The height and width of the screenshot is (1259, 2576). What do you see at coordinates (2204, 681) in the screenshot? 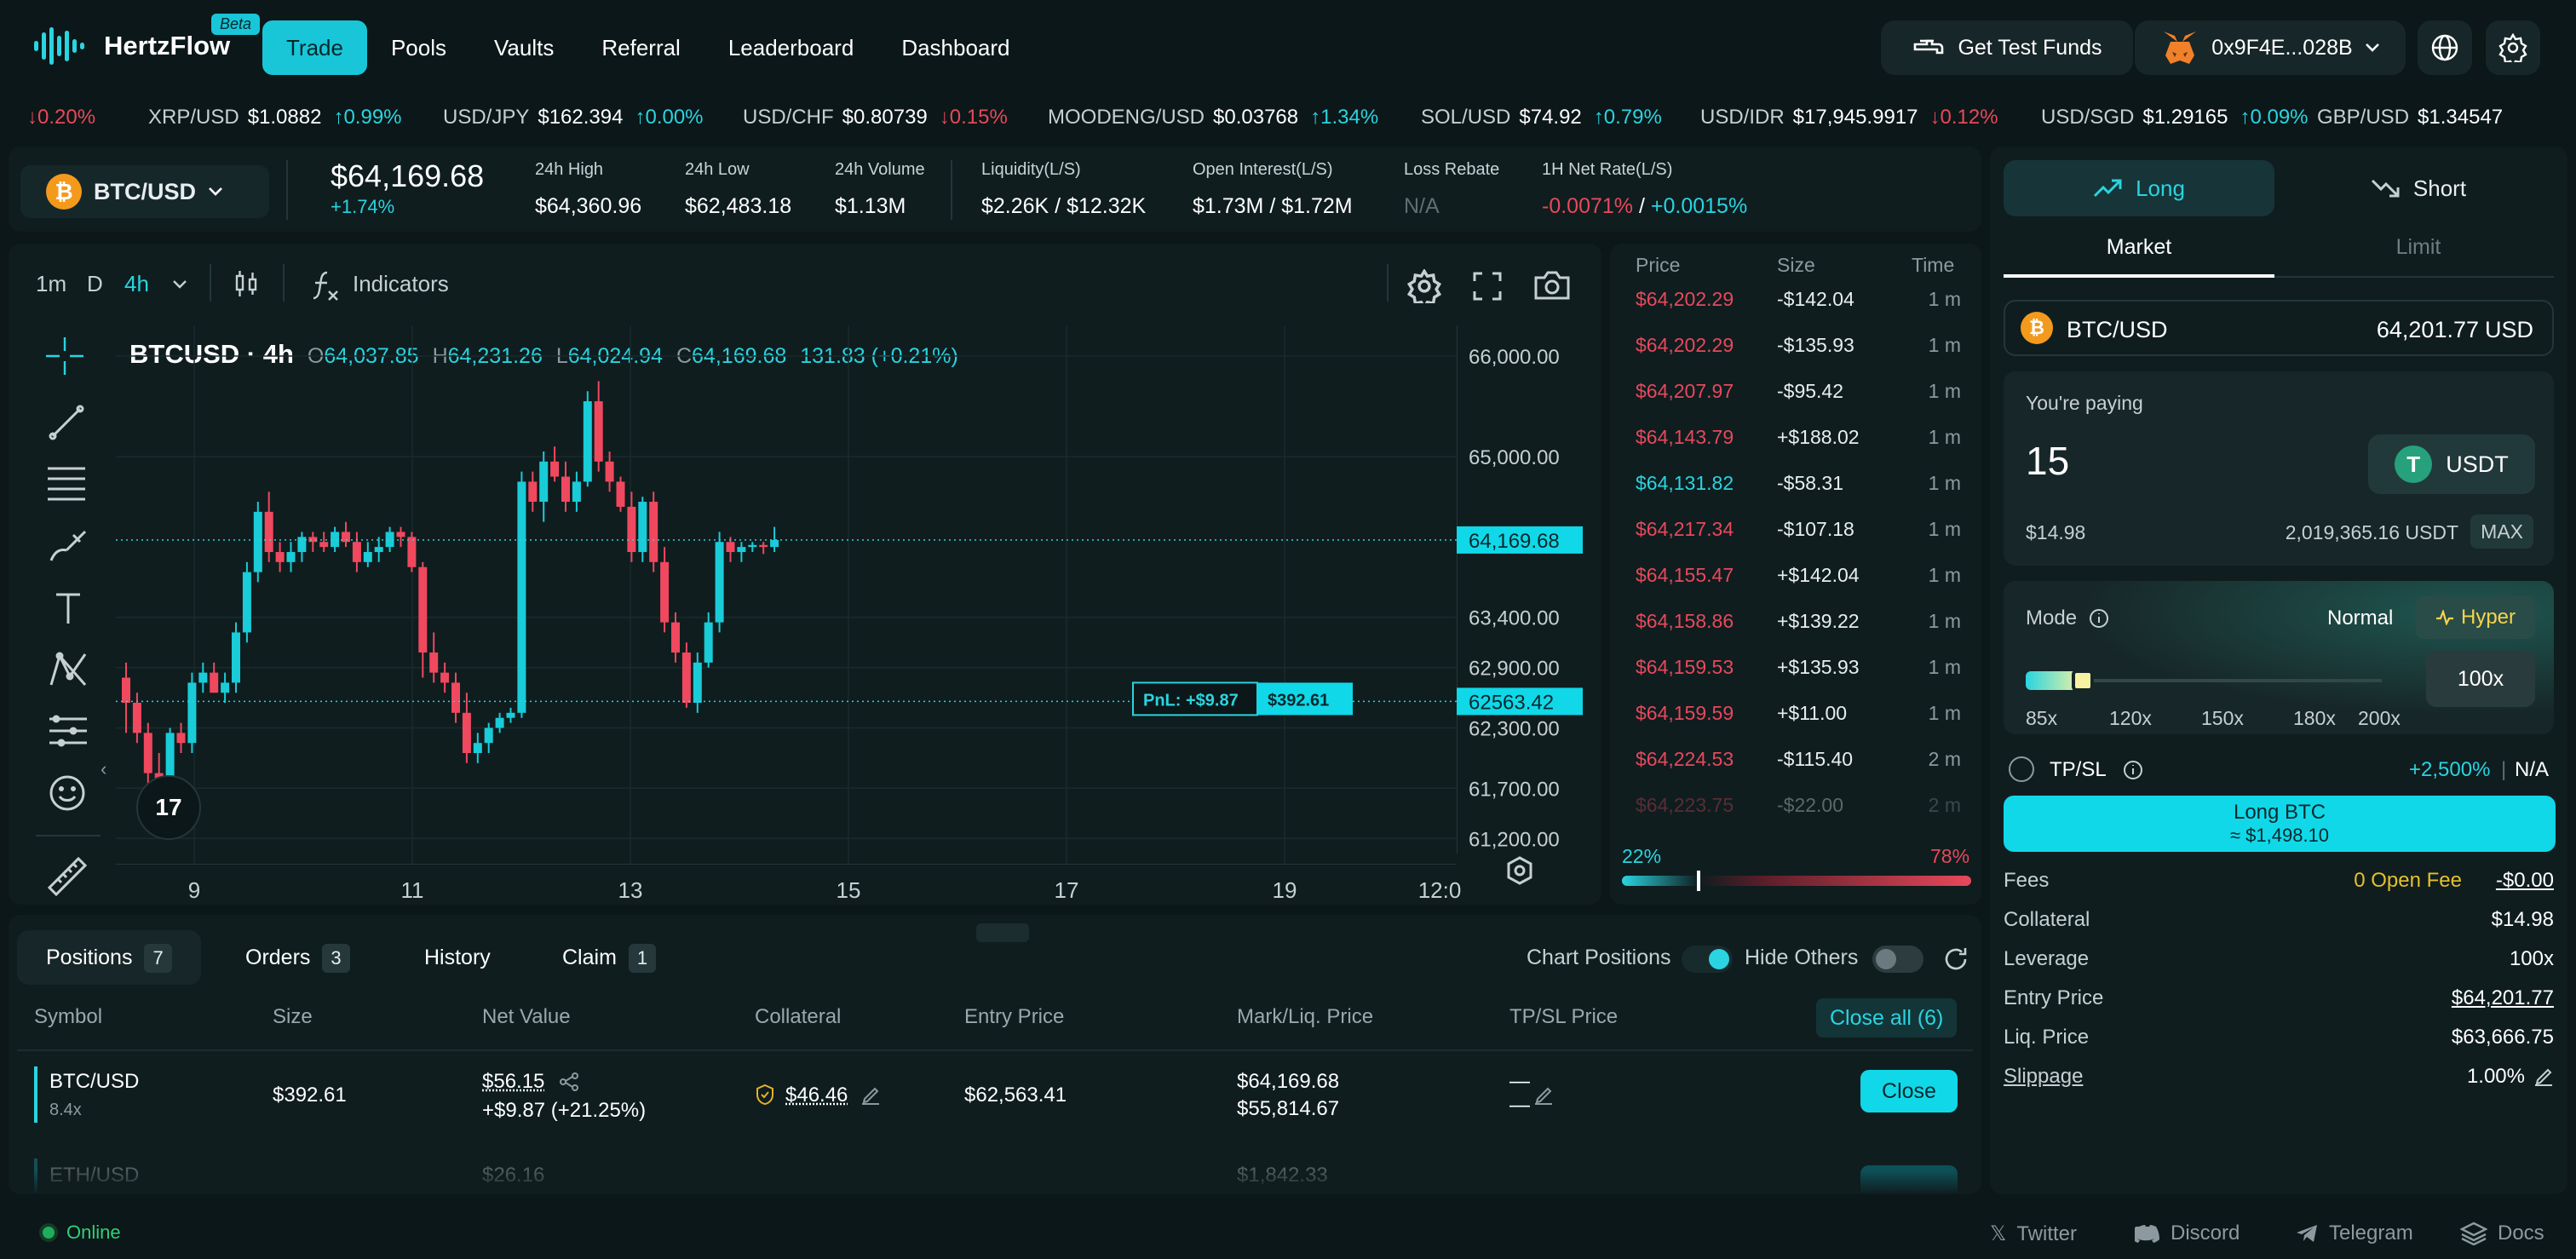
I see `leverage-slider` at bounding box center [2204, 681].